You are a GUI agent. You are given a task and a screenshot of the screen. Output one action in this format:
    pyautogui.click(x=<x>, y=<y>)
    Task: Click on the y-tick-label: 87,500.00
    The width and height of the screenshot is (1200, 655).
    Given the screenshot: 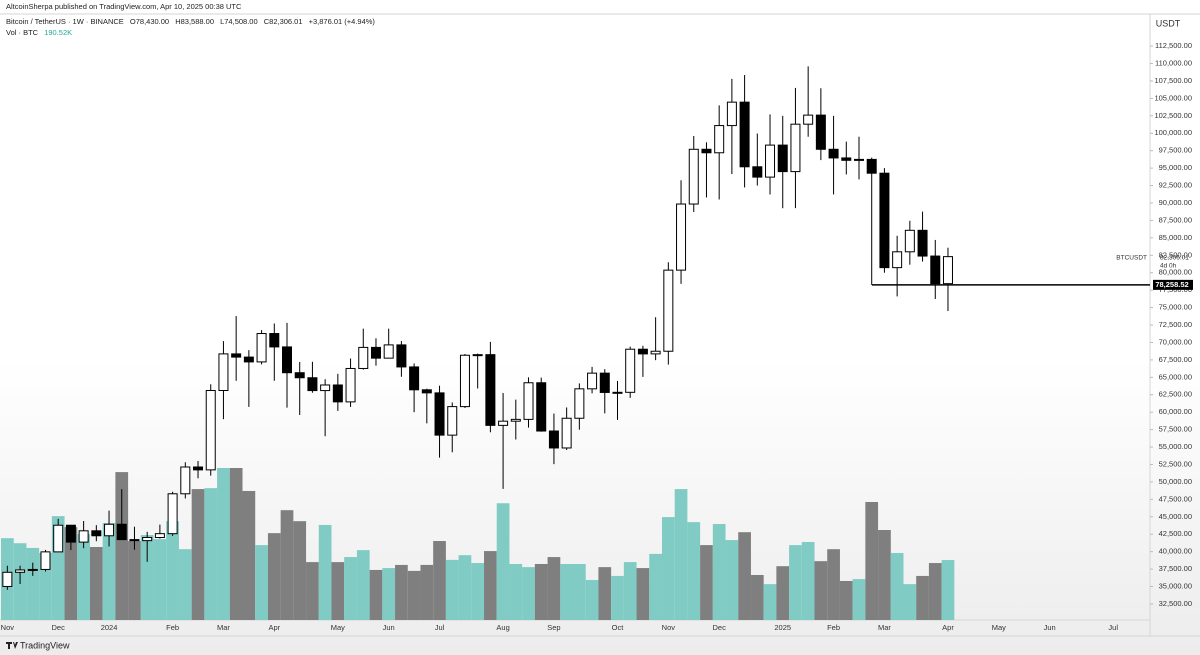 What is the action you would take?
    pyautogui.click(x=1175, y=219)
    